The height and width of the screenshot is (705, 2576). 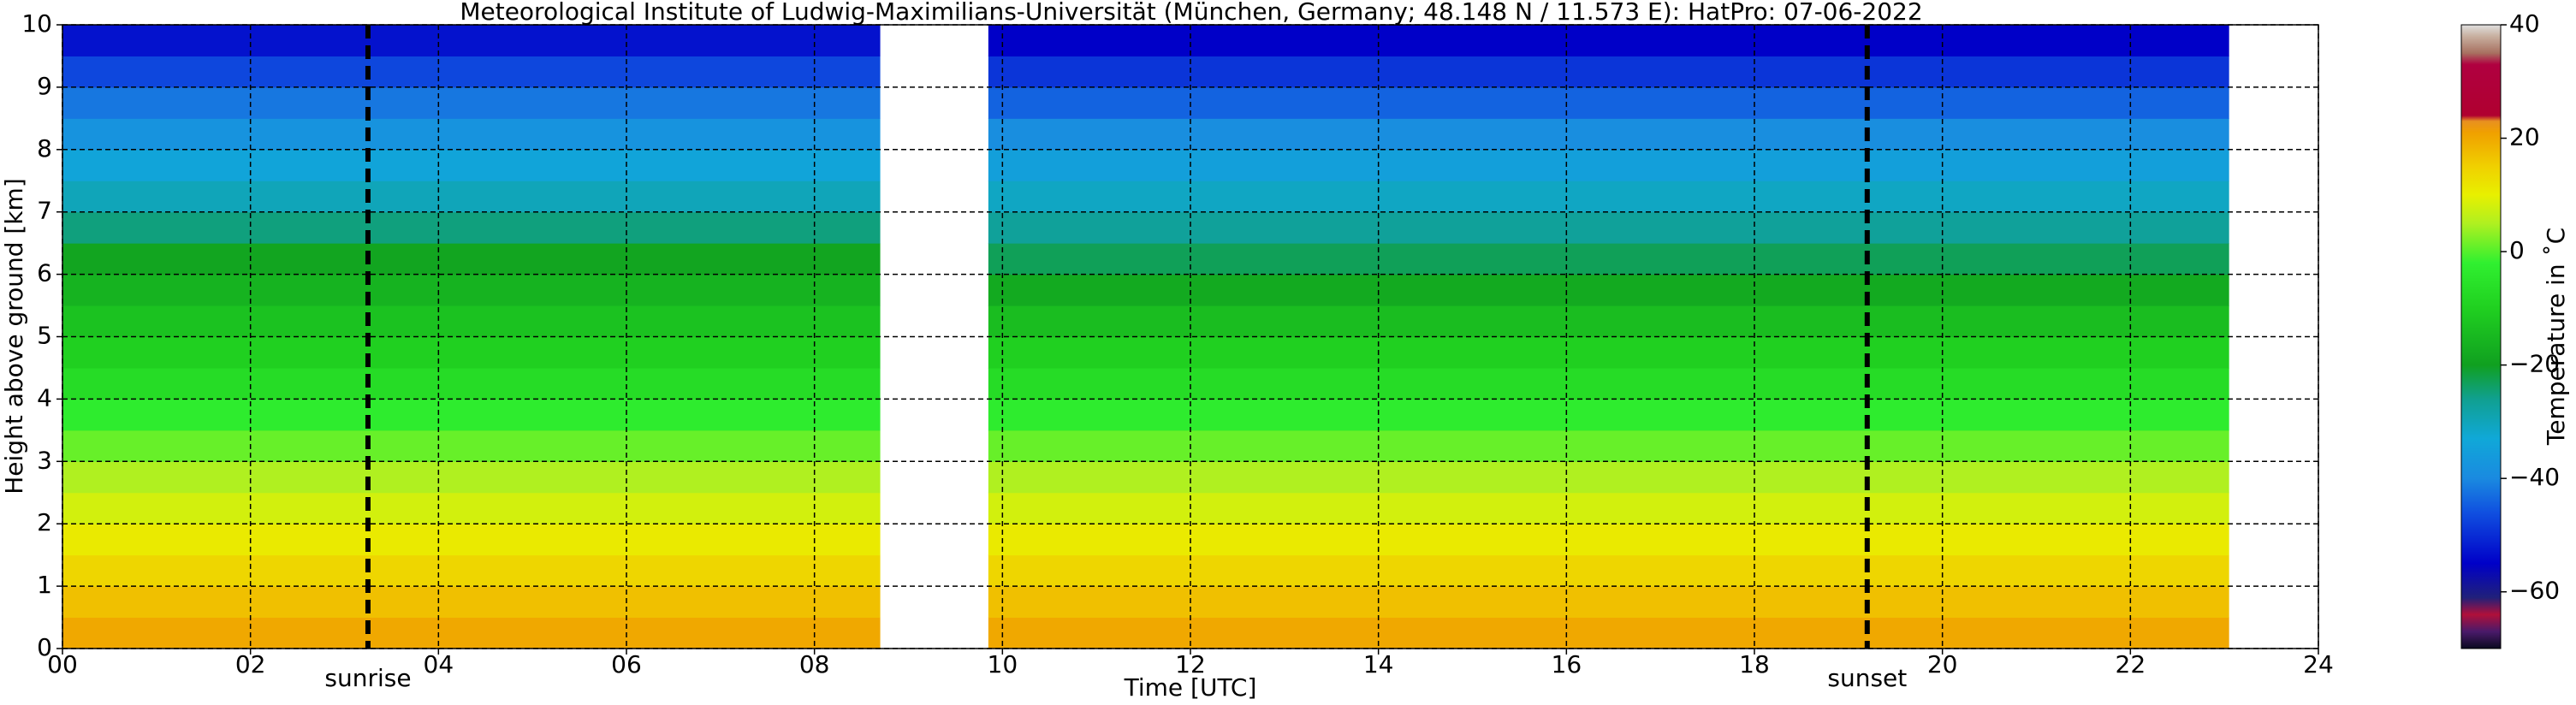 I want to click on colorbar-tick-label: 0, so click(x=2517, y=250).